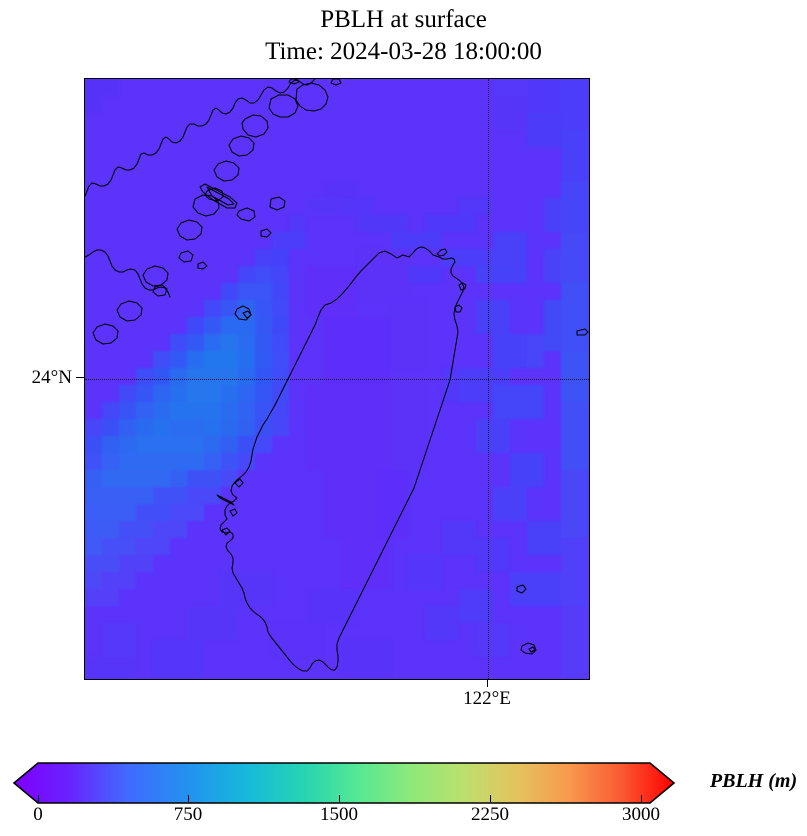 This screenshot has width=807, height=836. I want to click on colorbar-ticklabel-750: 750, so click(188, 814).